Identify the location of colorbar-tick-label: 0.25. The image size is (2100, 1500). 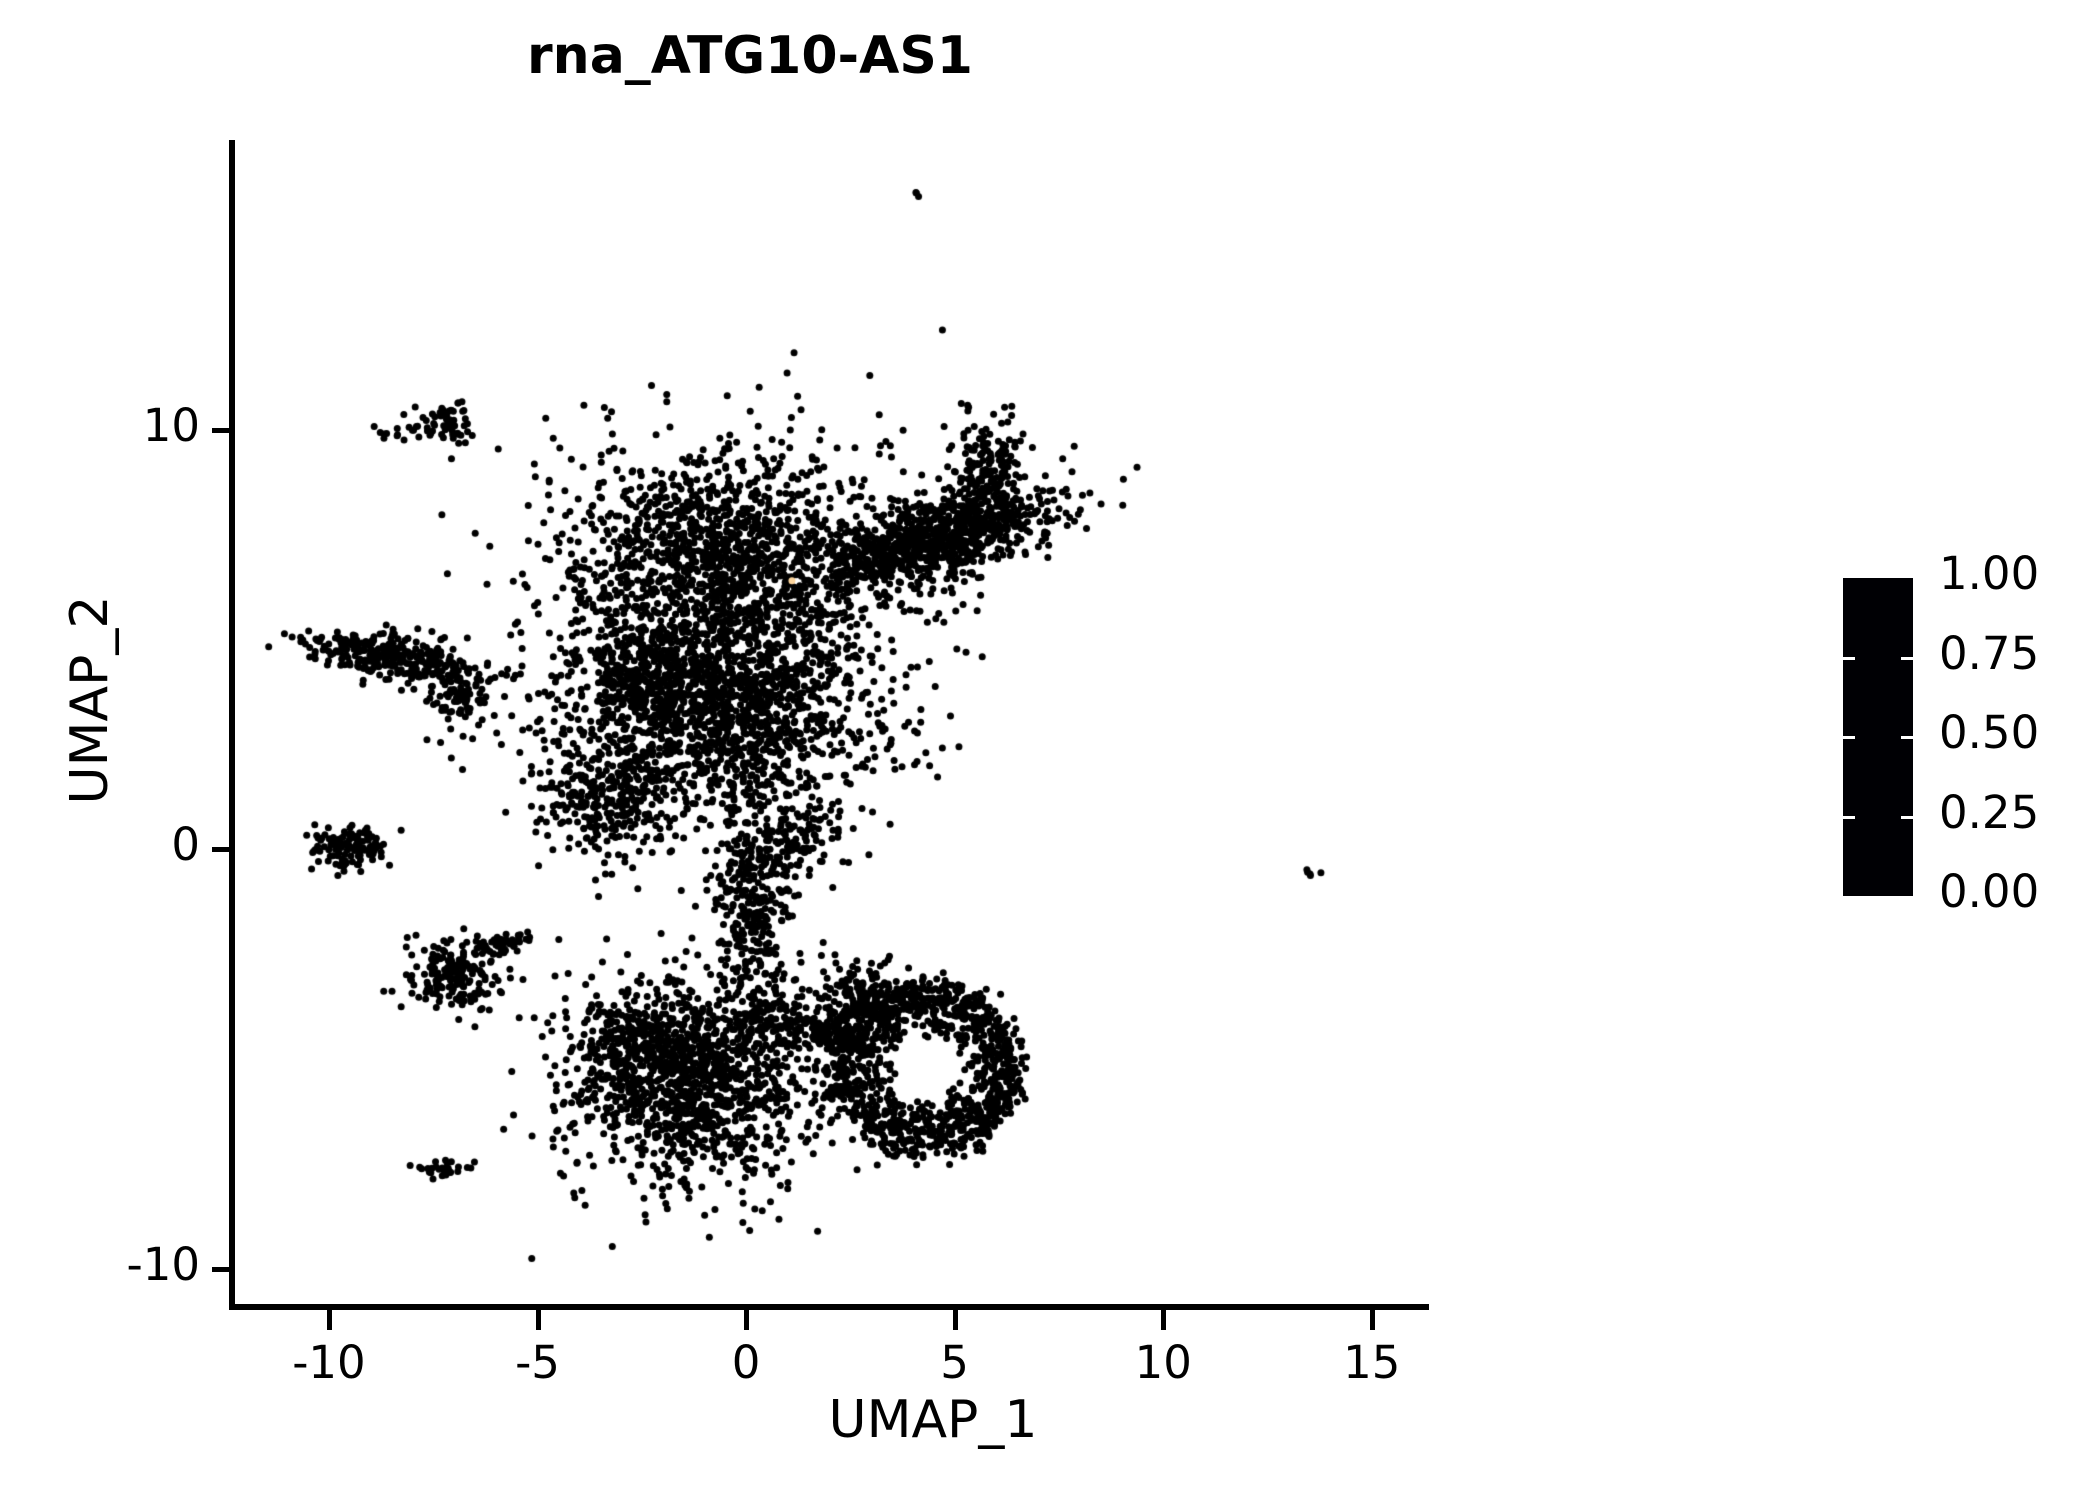
(1989, 812).